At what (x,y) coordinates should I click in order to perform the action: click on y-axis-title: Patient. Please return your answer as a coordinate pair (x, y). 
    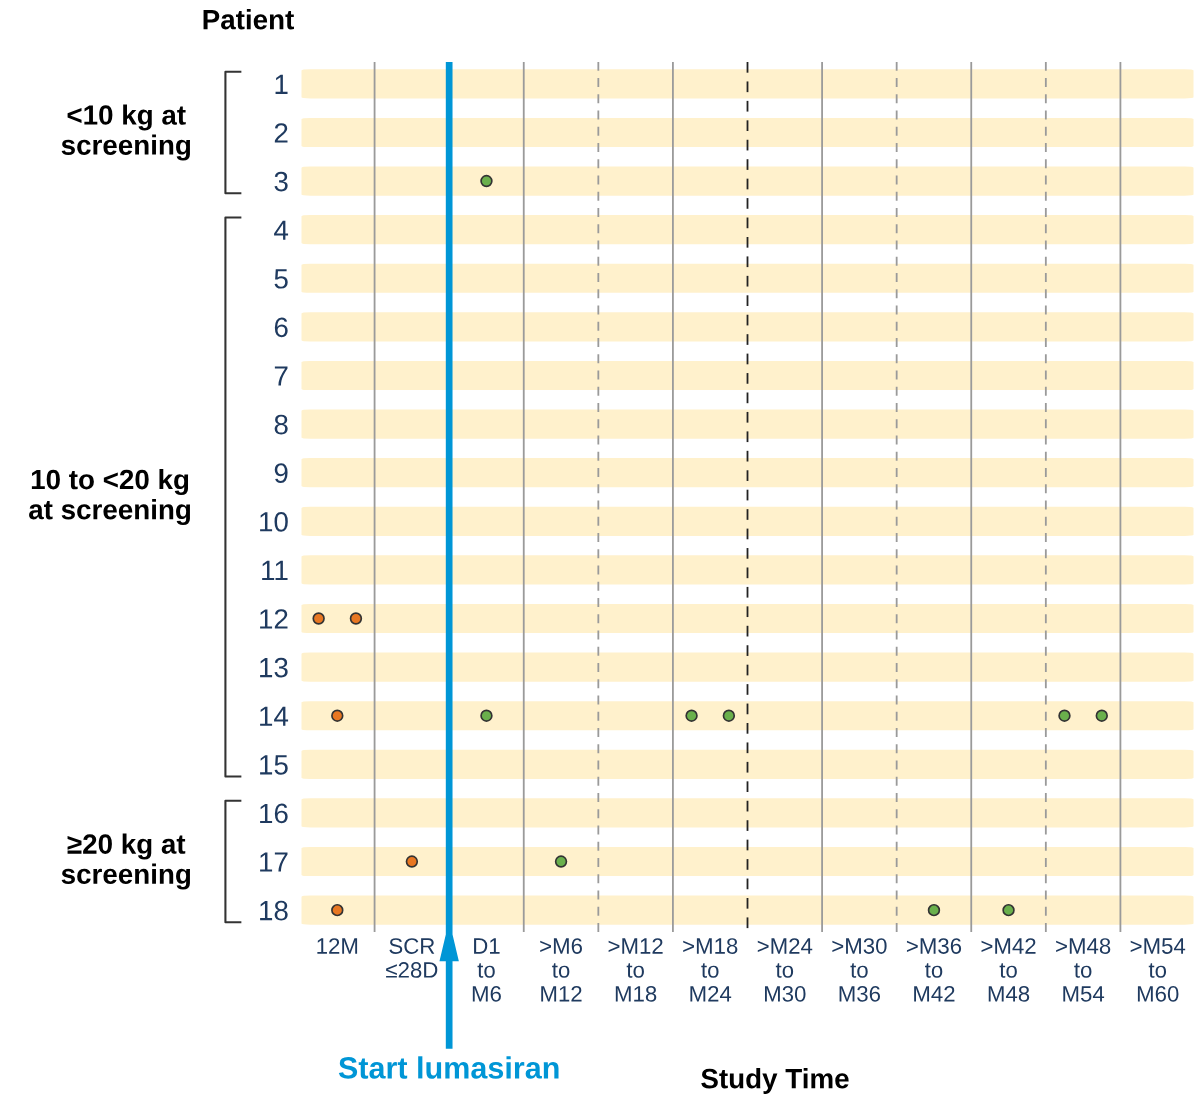
    Looking at the image, I should click on (248, 19).